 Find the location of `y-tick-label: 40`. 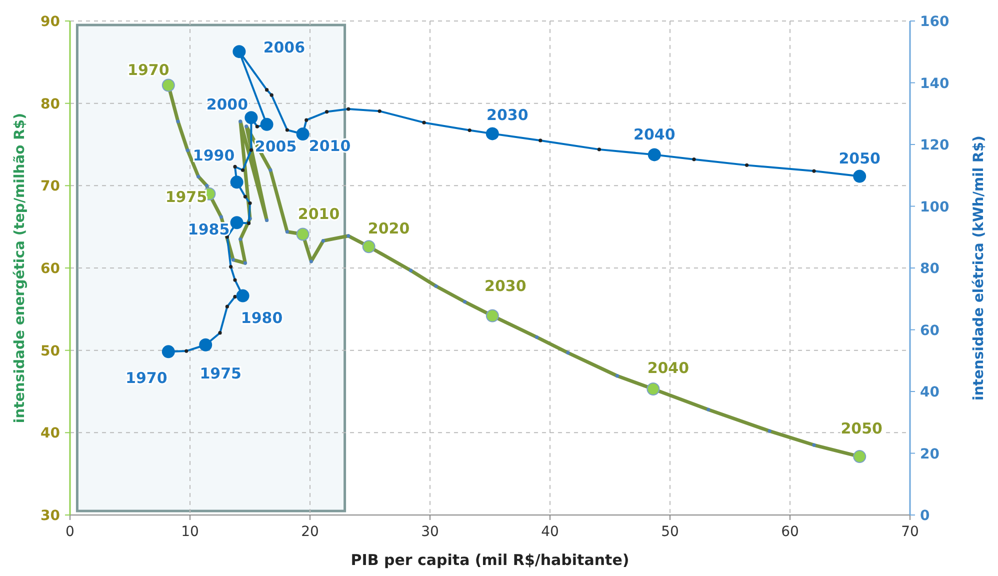

y-tick-label: 40 is located at coordinates (50, 434).